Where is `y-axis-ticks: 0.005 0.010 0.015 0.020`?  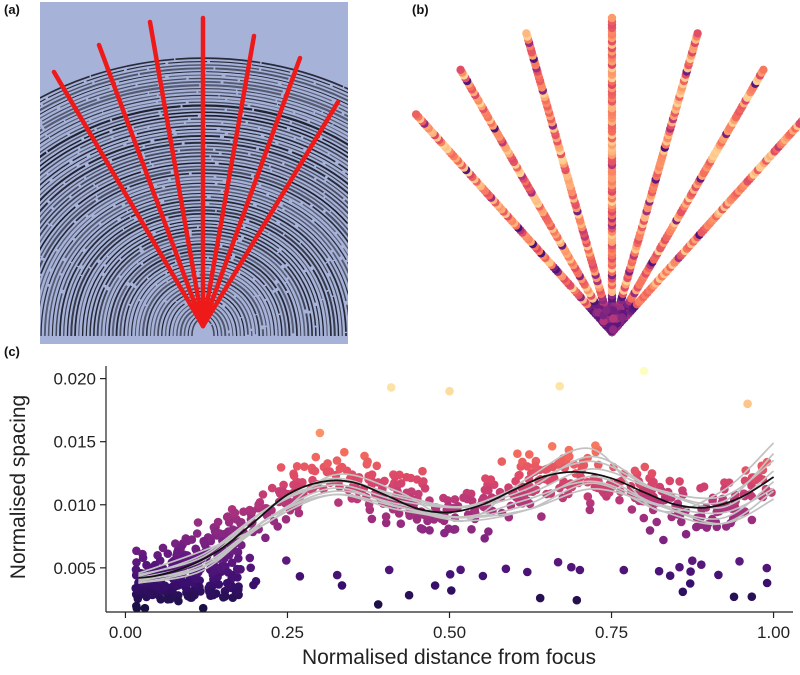 y-axis-ticks: 0.005 0.010 0.015 0.020 is located at coordinates (79, 474).